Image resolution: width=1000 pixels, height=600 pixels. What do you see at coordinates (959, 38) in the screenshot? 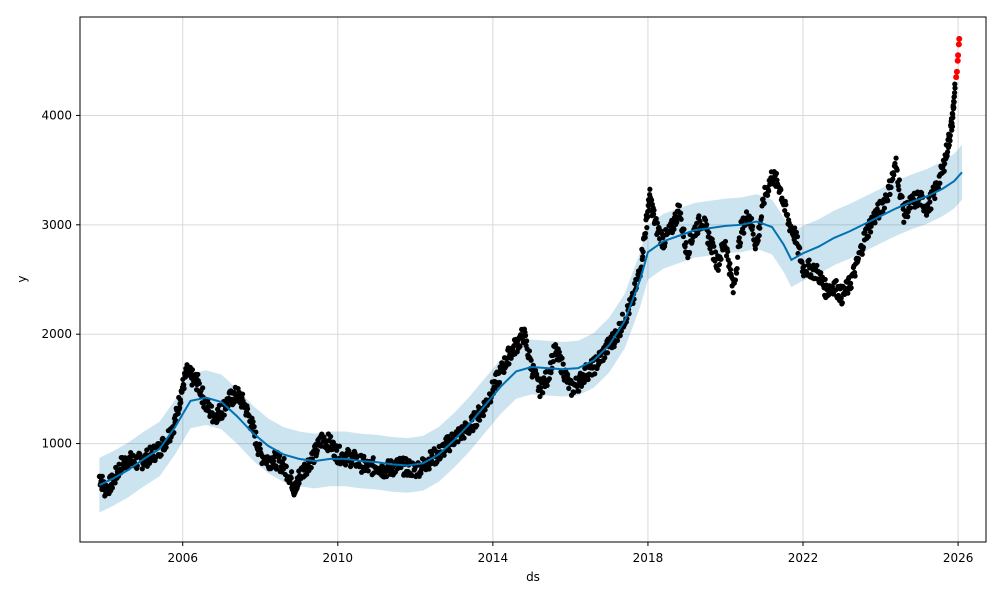
I see `highlight-point` at bounding box center [959, 38].